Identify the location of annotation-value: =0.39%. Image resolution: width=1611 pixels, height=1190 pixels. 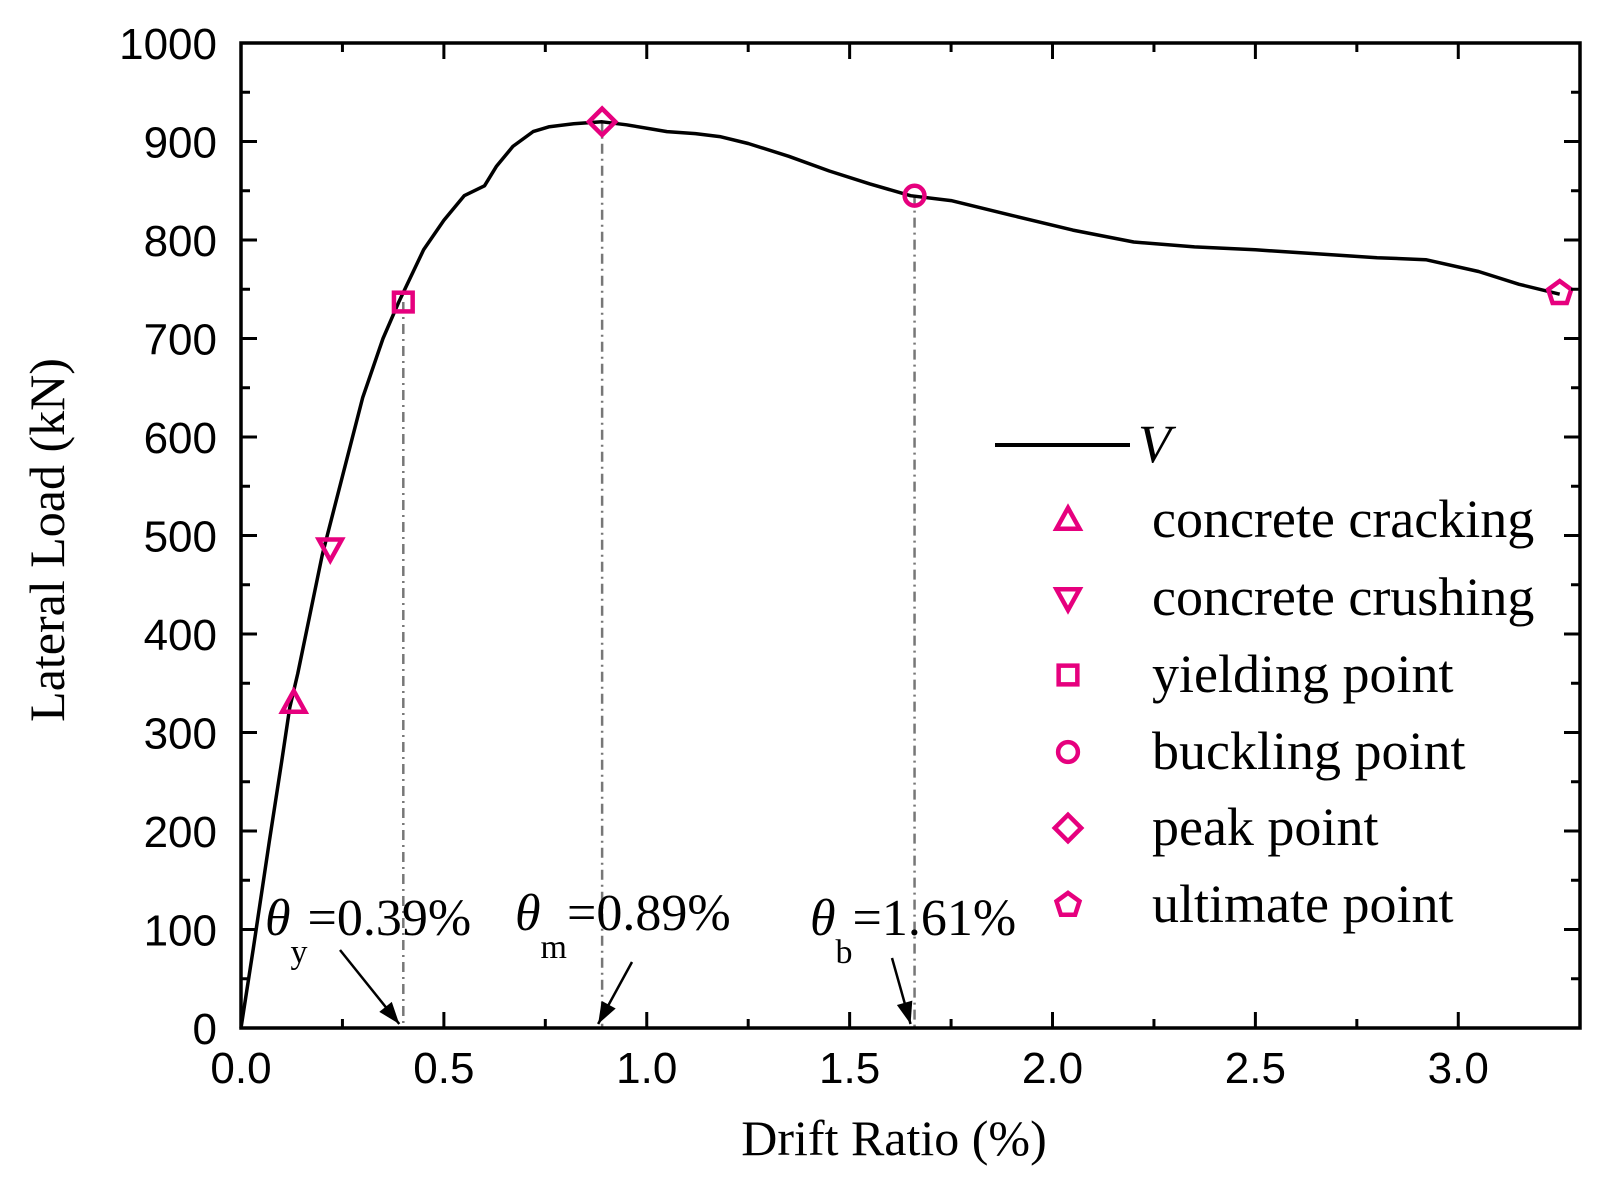
(390, 918).